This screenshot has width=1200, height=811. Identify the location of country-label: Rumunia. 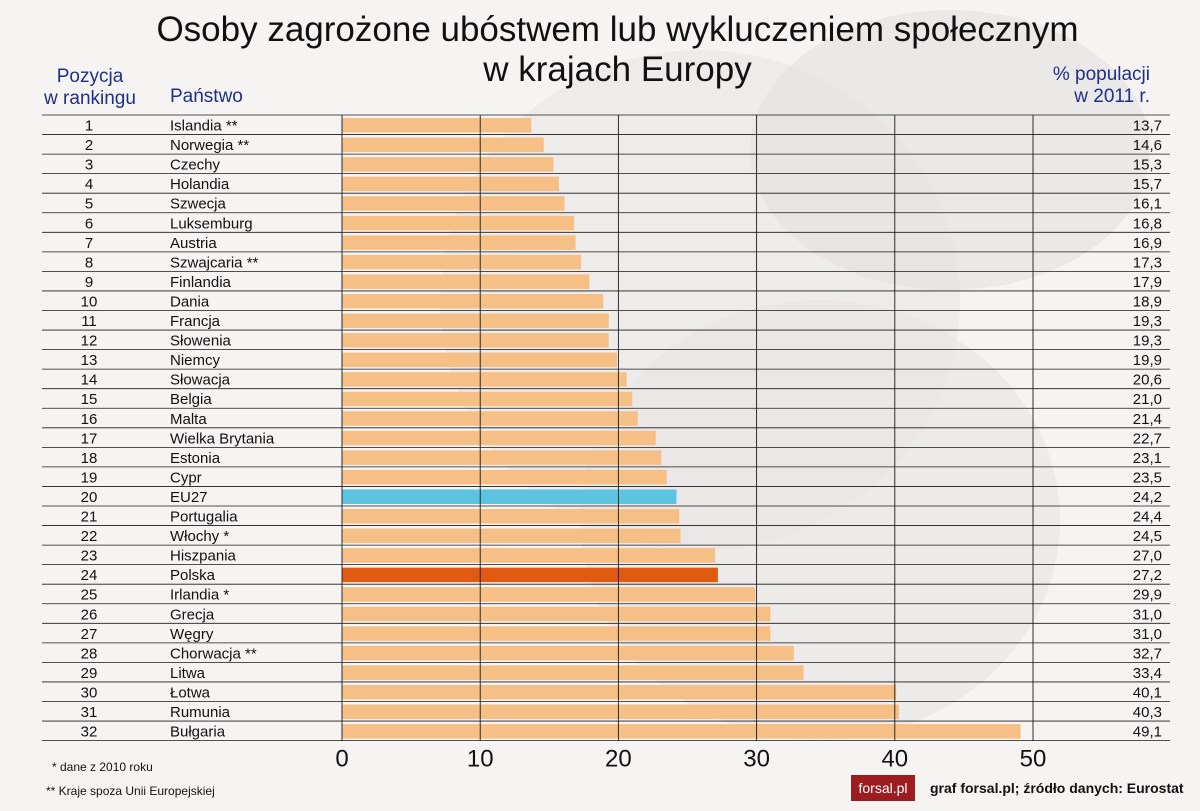
(200, 712).